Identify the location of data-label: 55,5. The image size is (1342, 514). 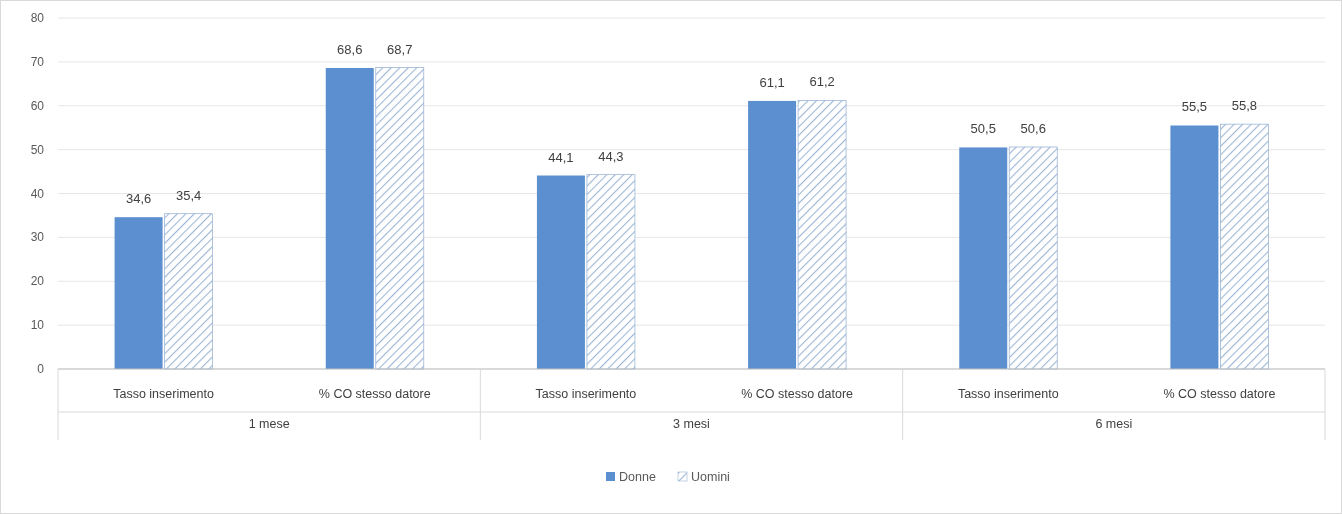
(1194, 107).